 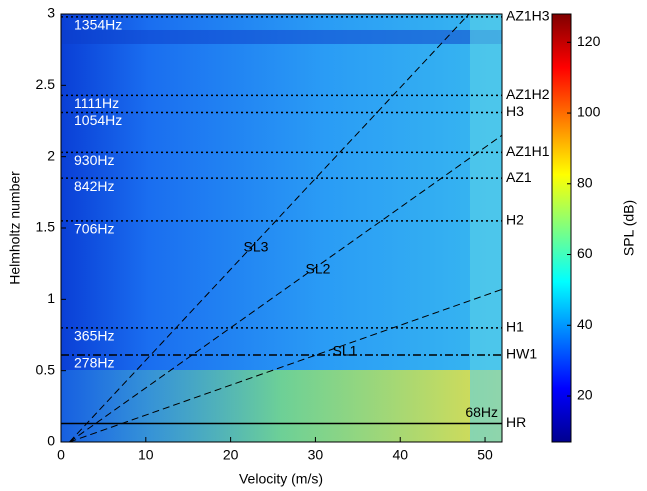 What do you see at coordinates (256, 247) in the screenshot?
I see `speed-line-label: SL3` at bounding box center [256, 247].